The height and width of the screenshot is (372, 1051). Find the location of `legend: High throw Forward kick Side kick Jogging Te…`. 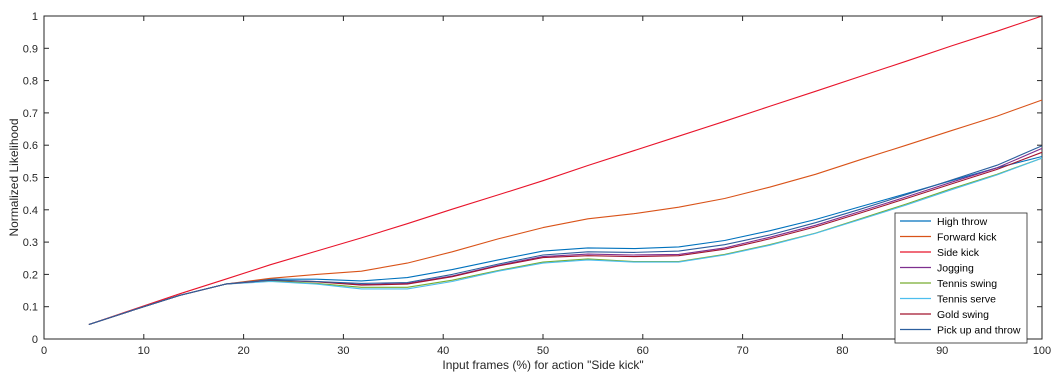

legend: High throw Forward kick Side kick Jogging Te… is located at coordinates (961, 278).